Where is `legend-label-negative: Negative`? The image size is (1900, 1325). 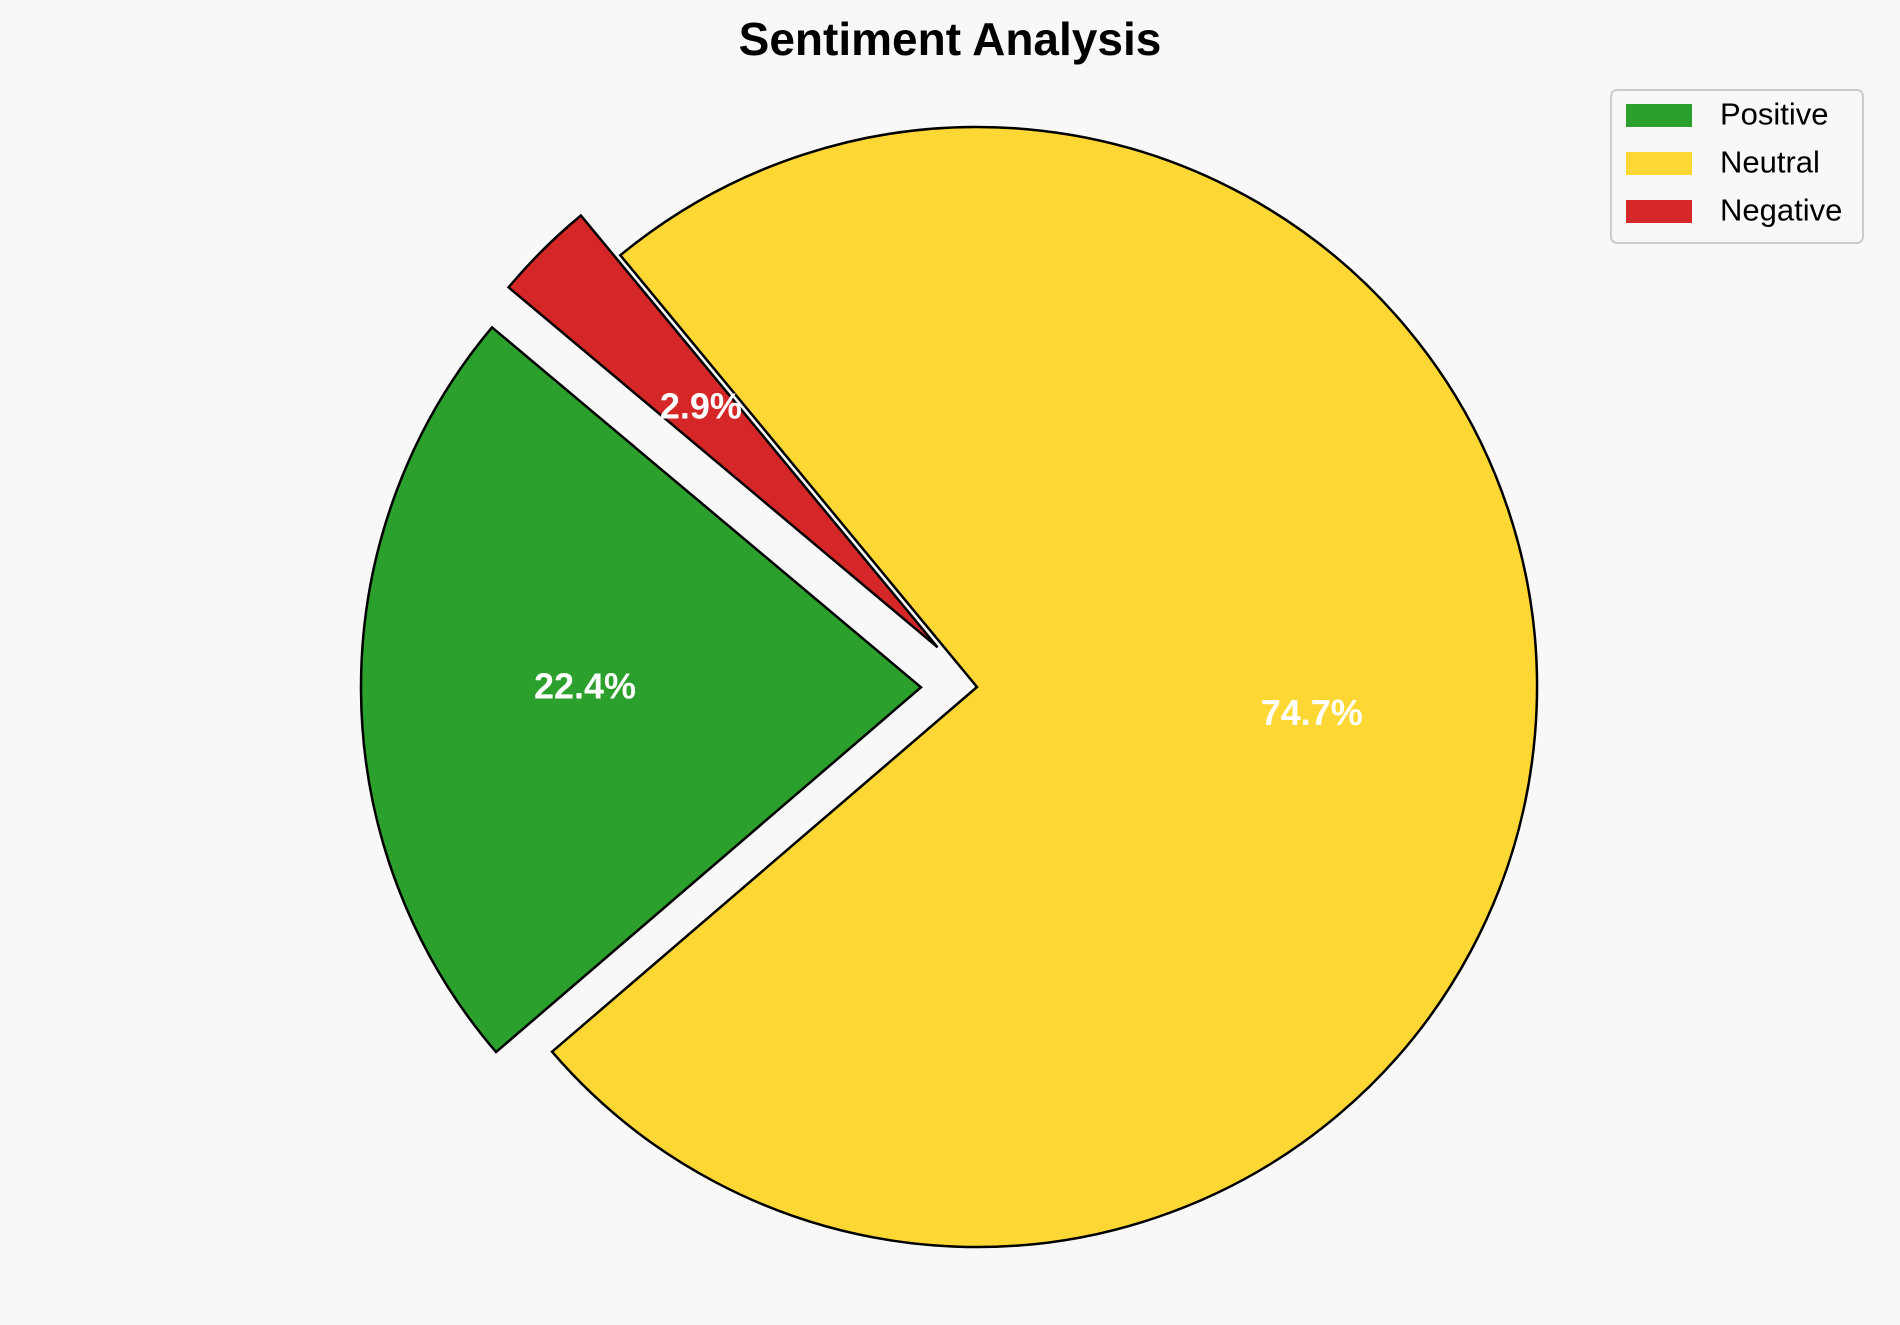 legend-label-negative: Negative is located at coordinates (1781, 210).